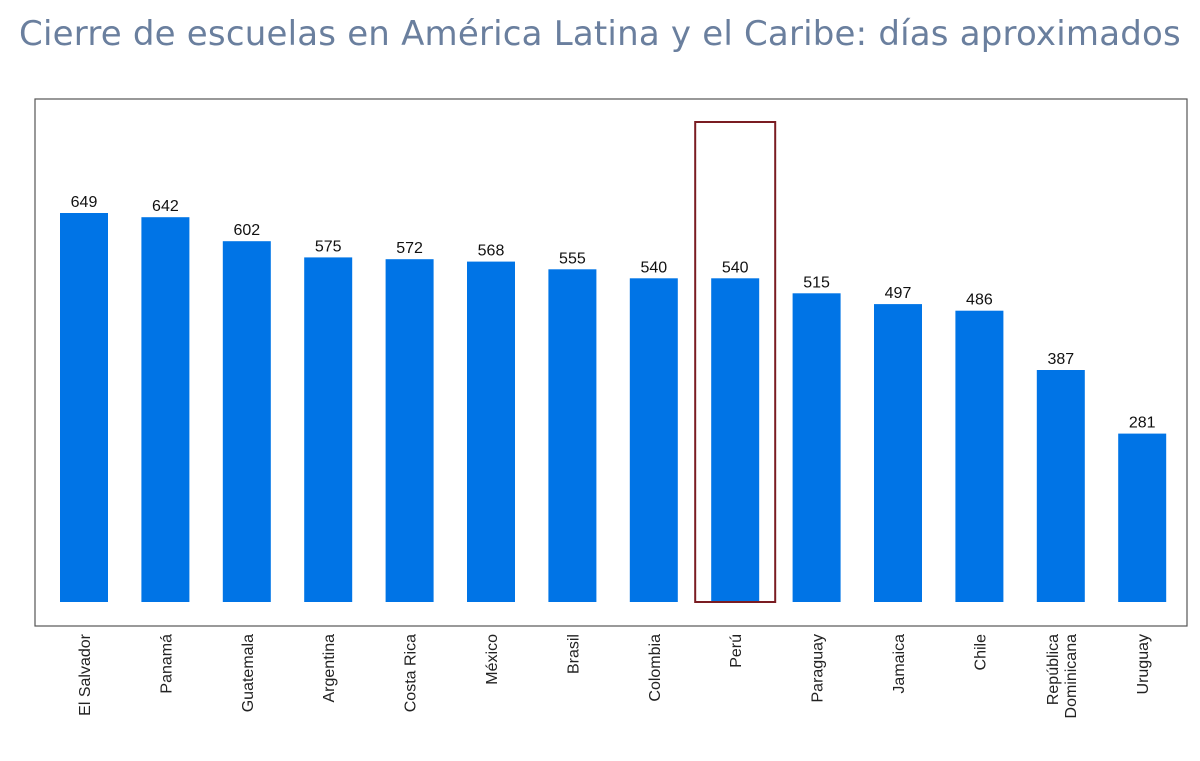 The height and width of the screenshot is (761, 1200). I want to click on x-tick-label: Perú, so click(736, 651).